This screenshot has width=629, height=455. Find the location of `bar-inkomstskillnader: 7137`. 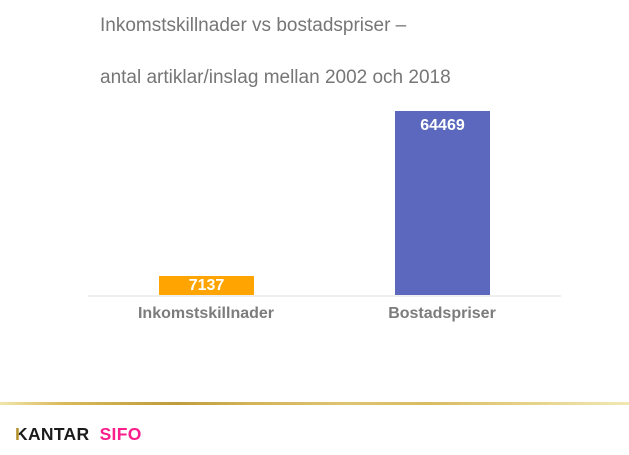

bar-inkomstskillnader: 7137 is located at coordinates (206, 286).